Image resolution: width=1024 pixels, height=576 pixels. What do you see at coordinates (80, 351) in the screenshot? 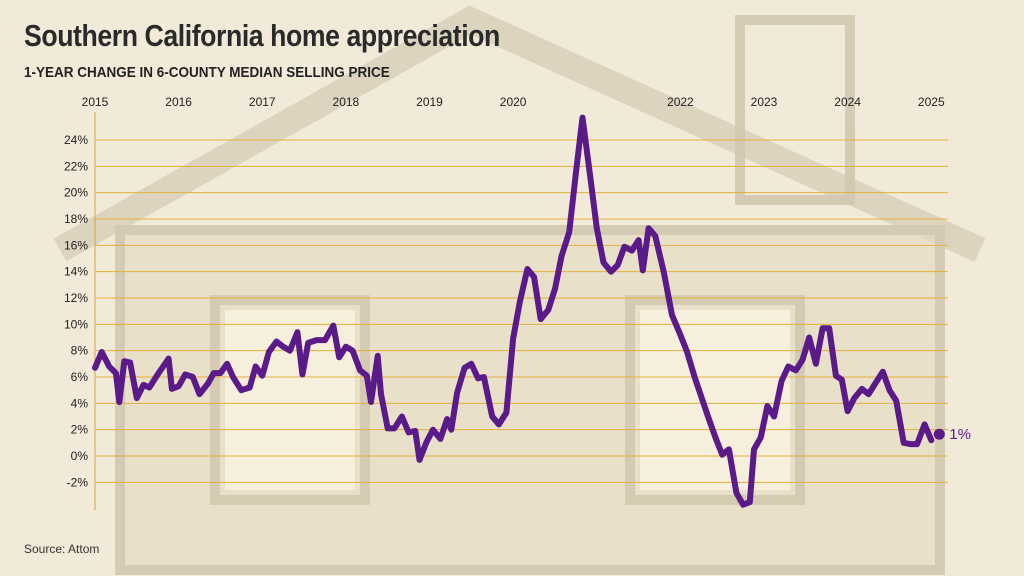
I see `y-tick-label: 8%` at bounding box center [80, 351].